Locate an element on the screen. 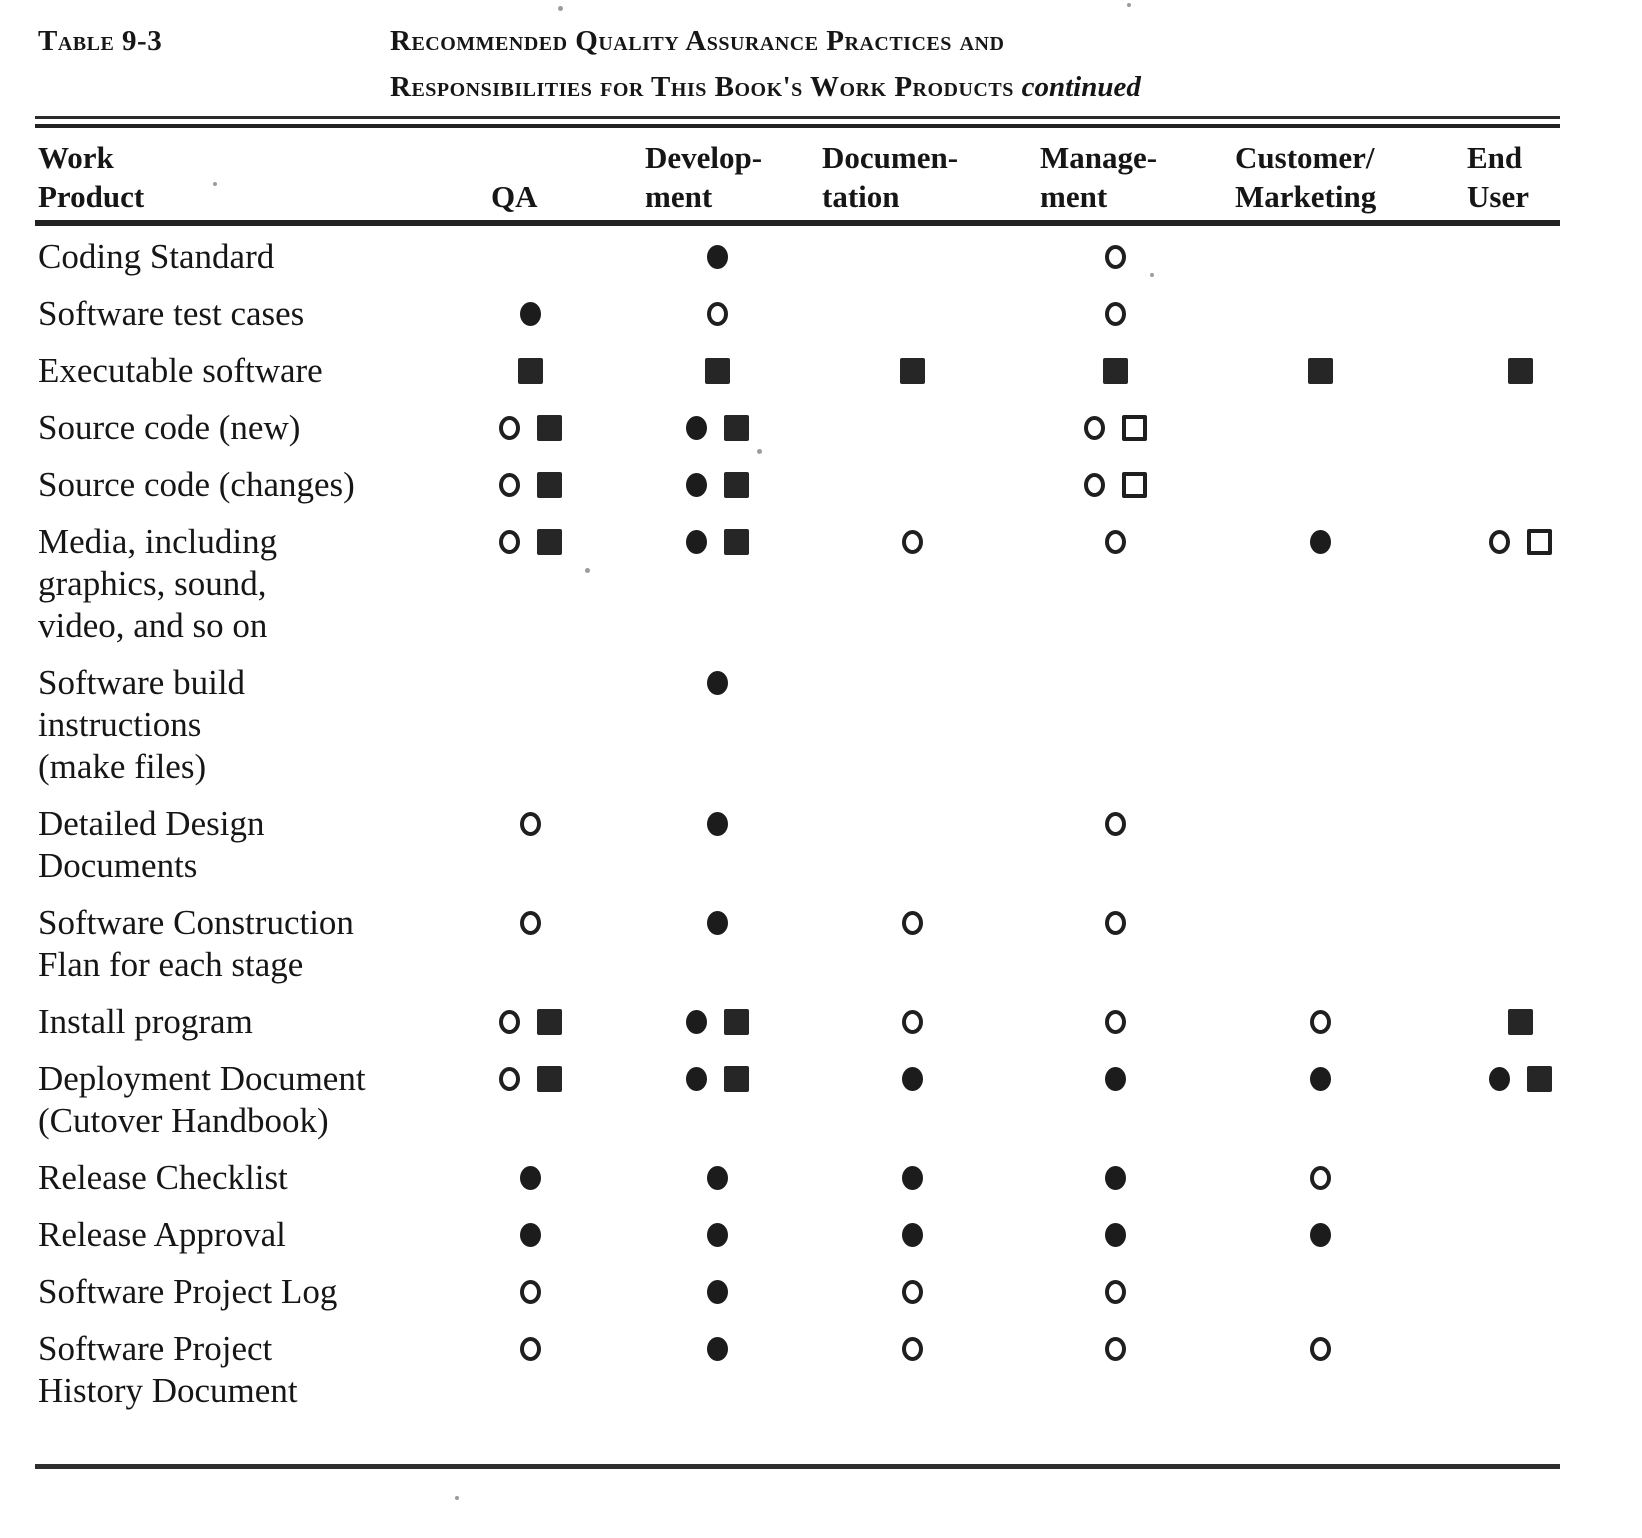 The height and width of the screenshot is (1538, 1642). column-header-end-user: End User is located at coordinates (1498, 177).